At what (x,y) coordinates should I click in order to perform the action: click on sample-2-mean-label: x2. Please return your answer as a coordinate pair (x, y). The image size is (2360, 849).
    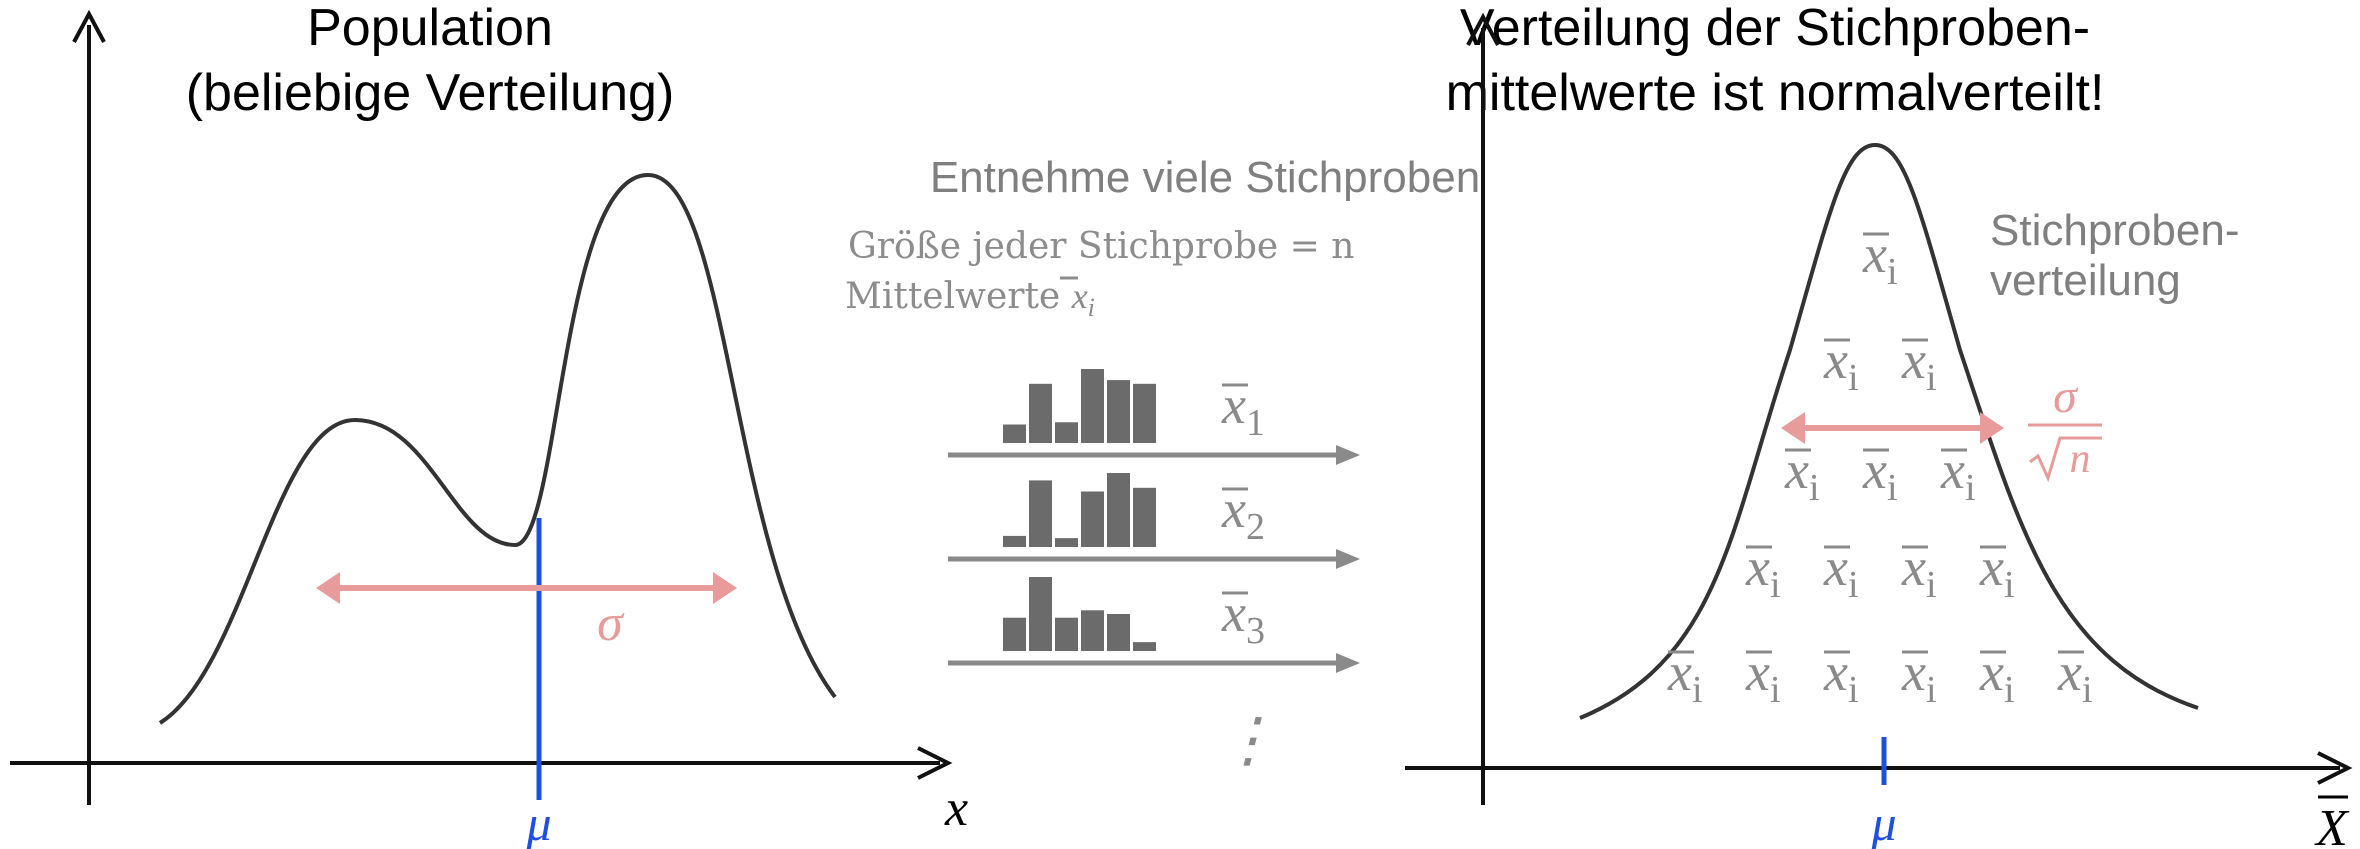
    Looking at the image, I should click on (1243, 513).